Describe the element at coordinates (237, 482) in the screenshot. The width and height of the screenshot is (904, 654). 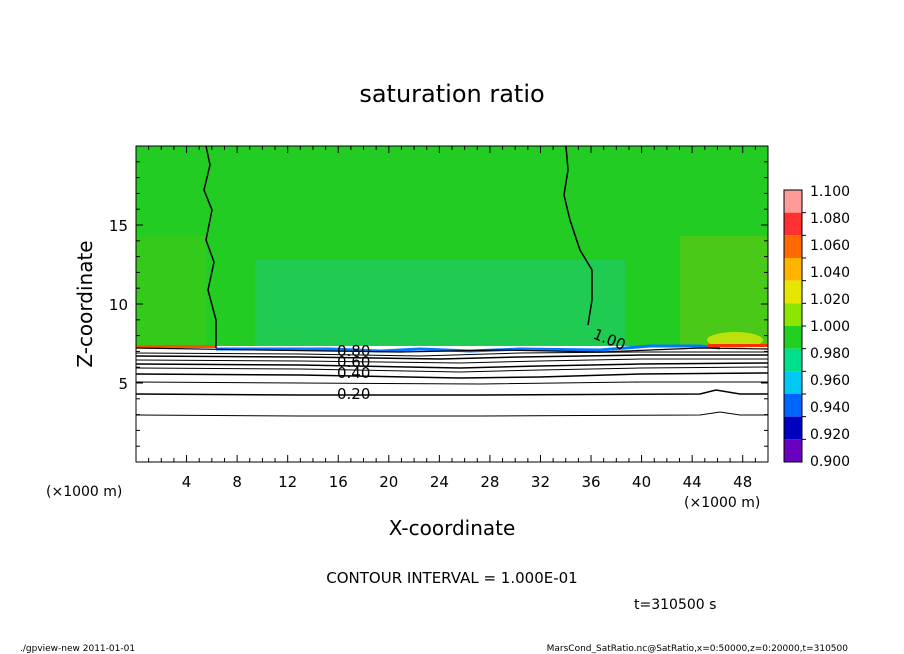
I see `x-tick-label: 8` at that location.